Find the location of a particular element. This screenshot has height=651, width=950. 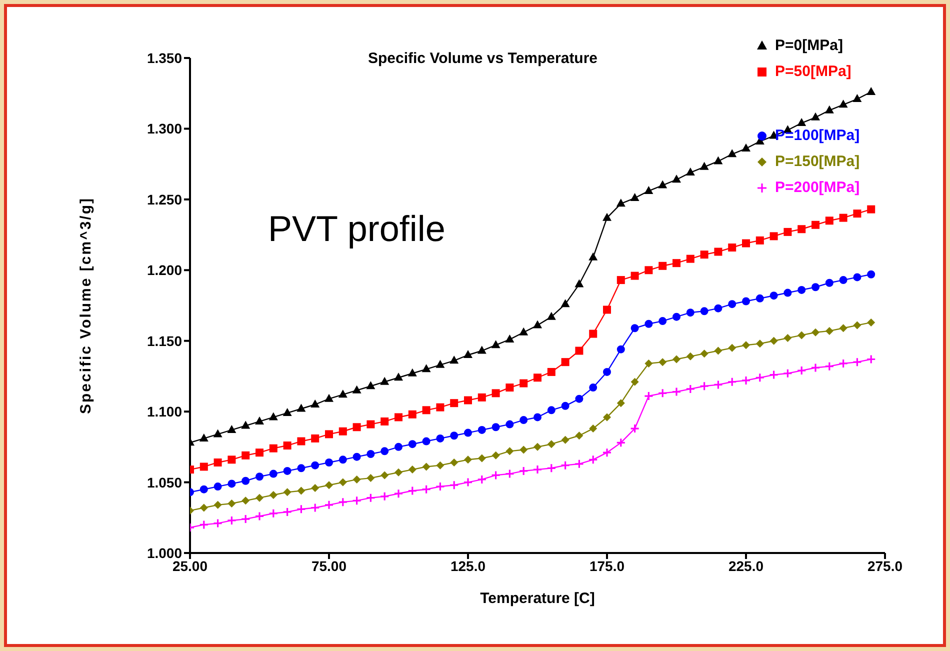

x-tick-label: 125.0 is located at coordinates (468, 566).